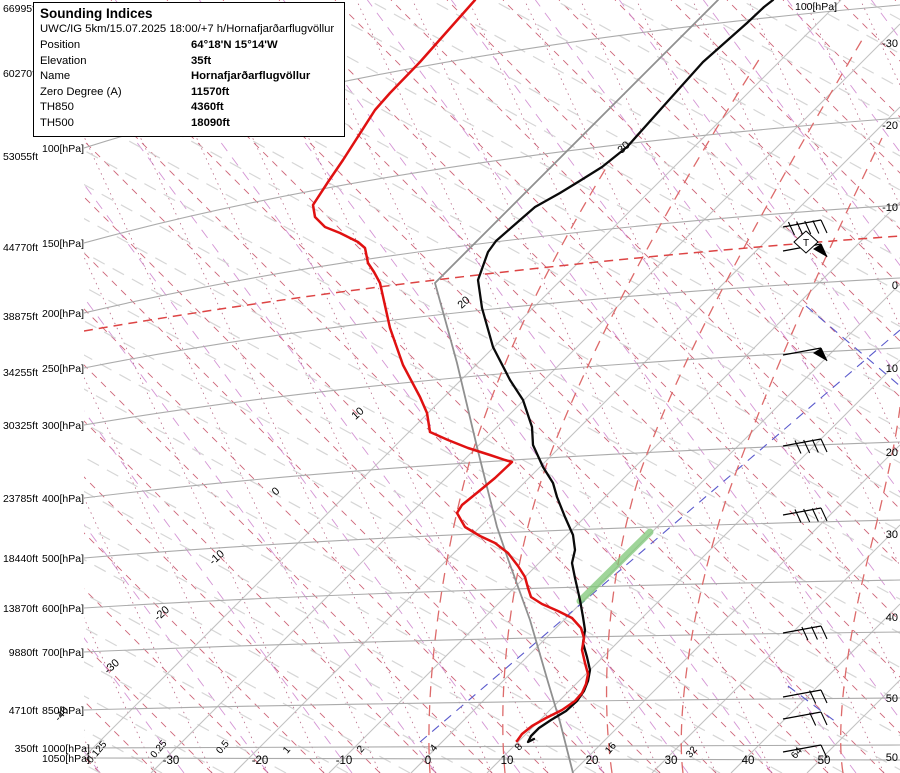 The height and width of the screenshot is (773, 900). What do you see at coordinates (806, 242) in the screenshot?
I see `tropopause-marker-diamond` at bounding box center [806, 242].